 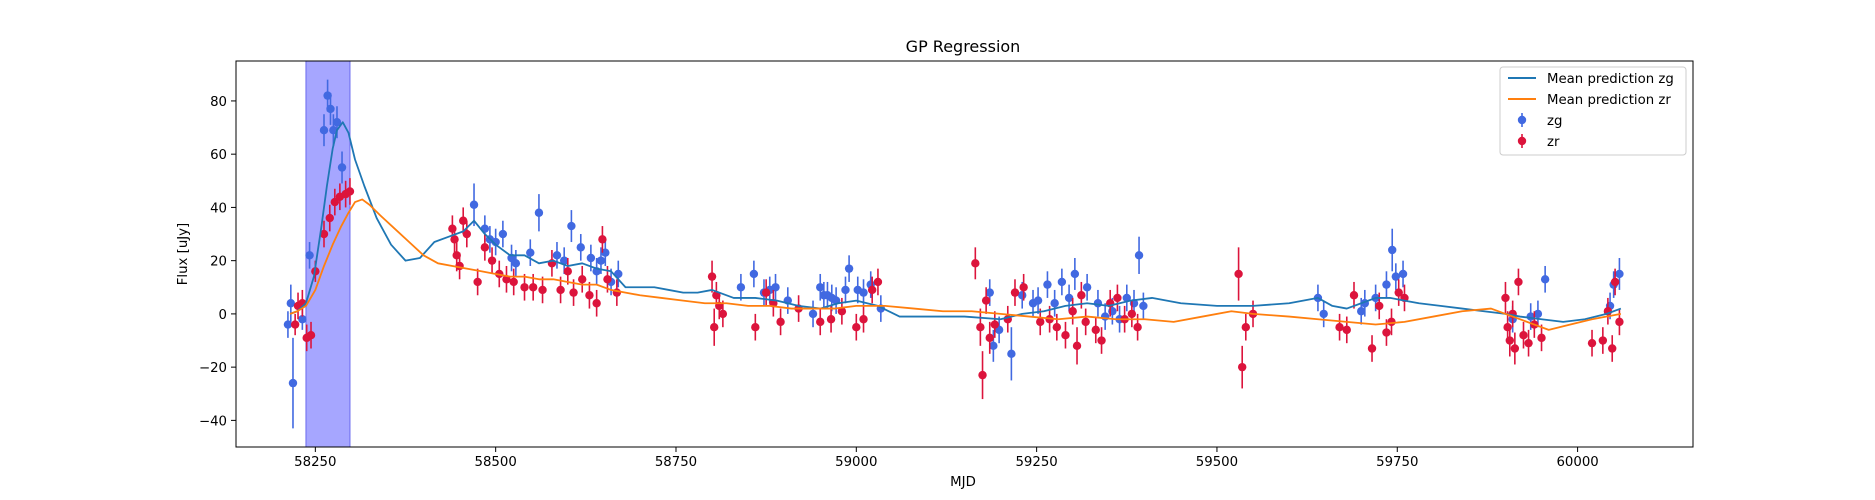 What do you see at coordinates (946, 458) in the screenshot?
I see `x-axis: 58250 58500 58750 59000 59250 59500 59750 60000` at bounding box center [946, 458].